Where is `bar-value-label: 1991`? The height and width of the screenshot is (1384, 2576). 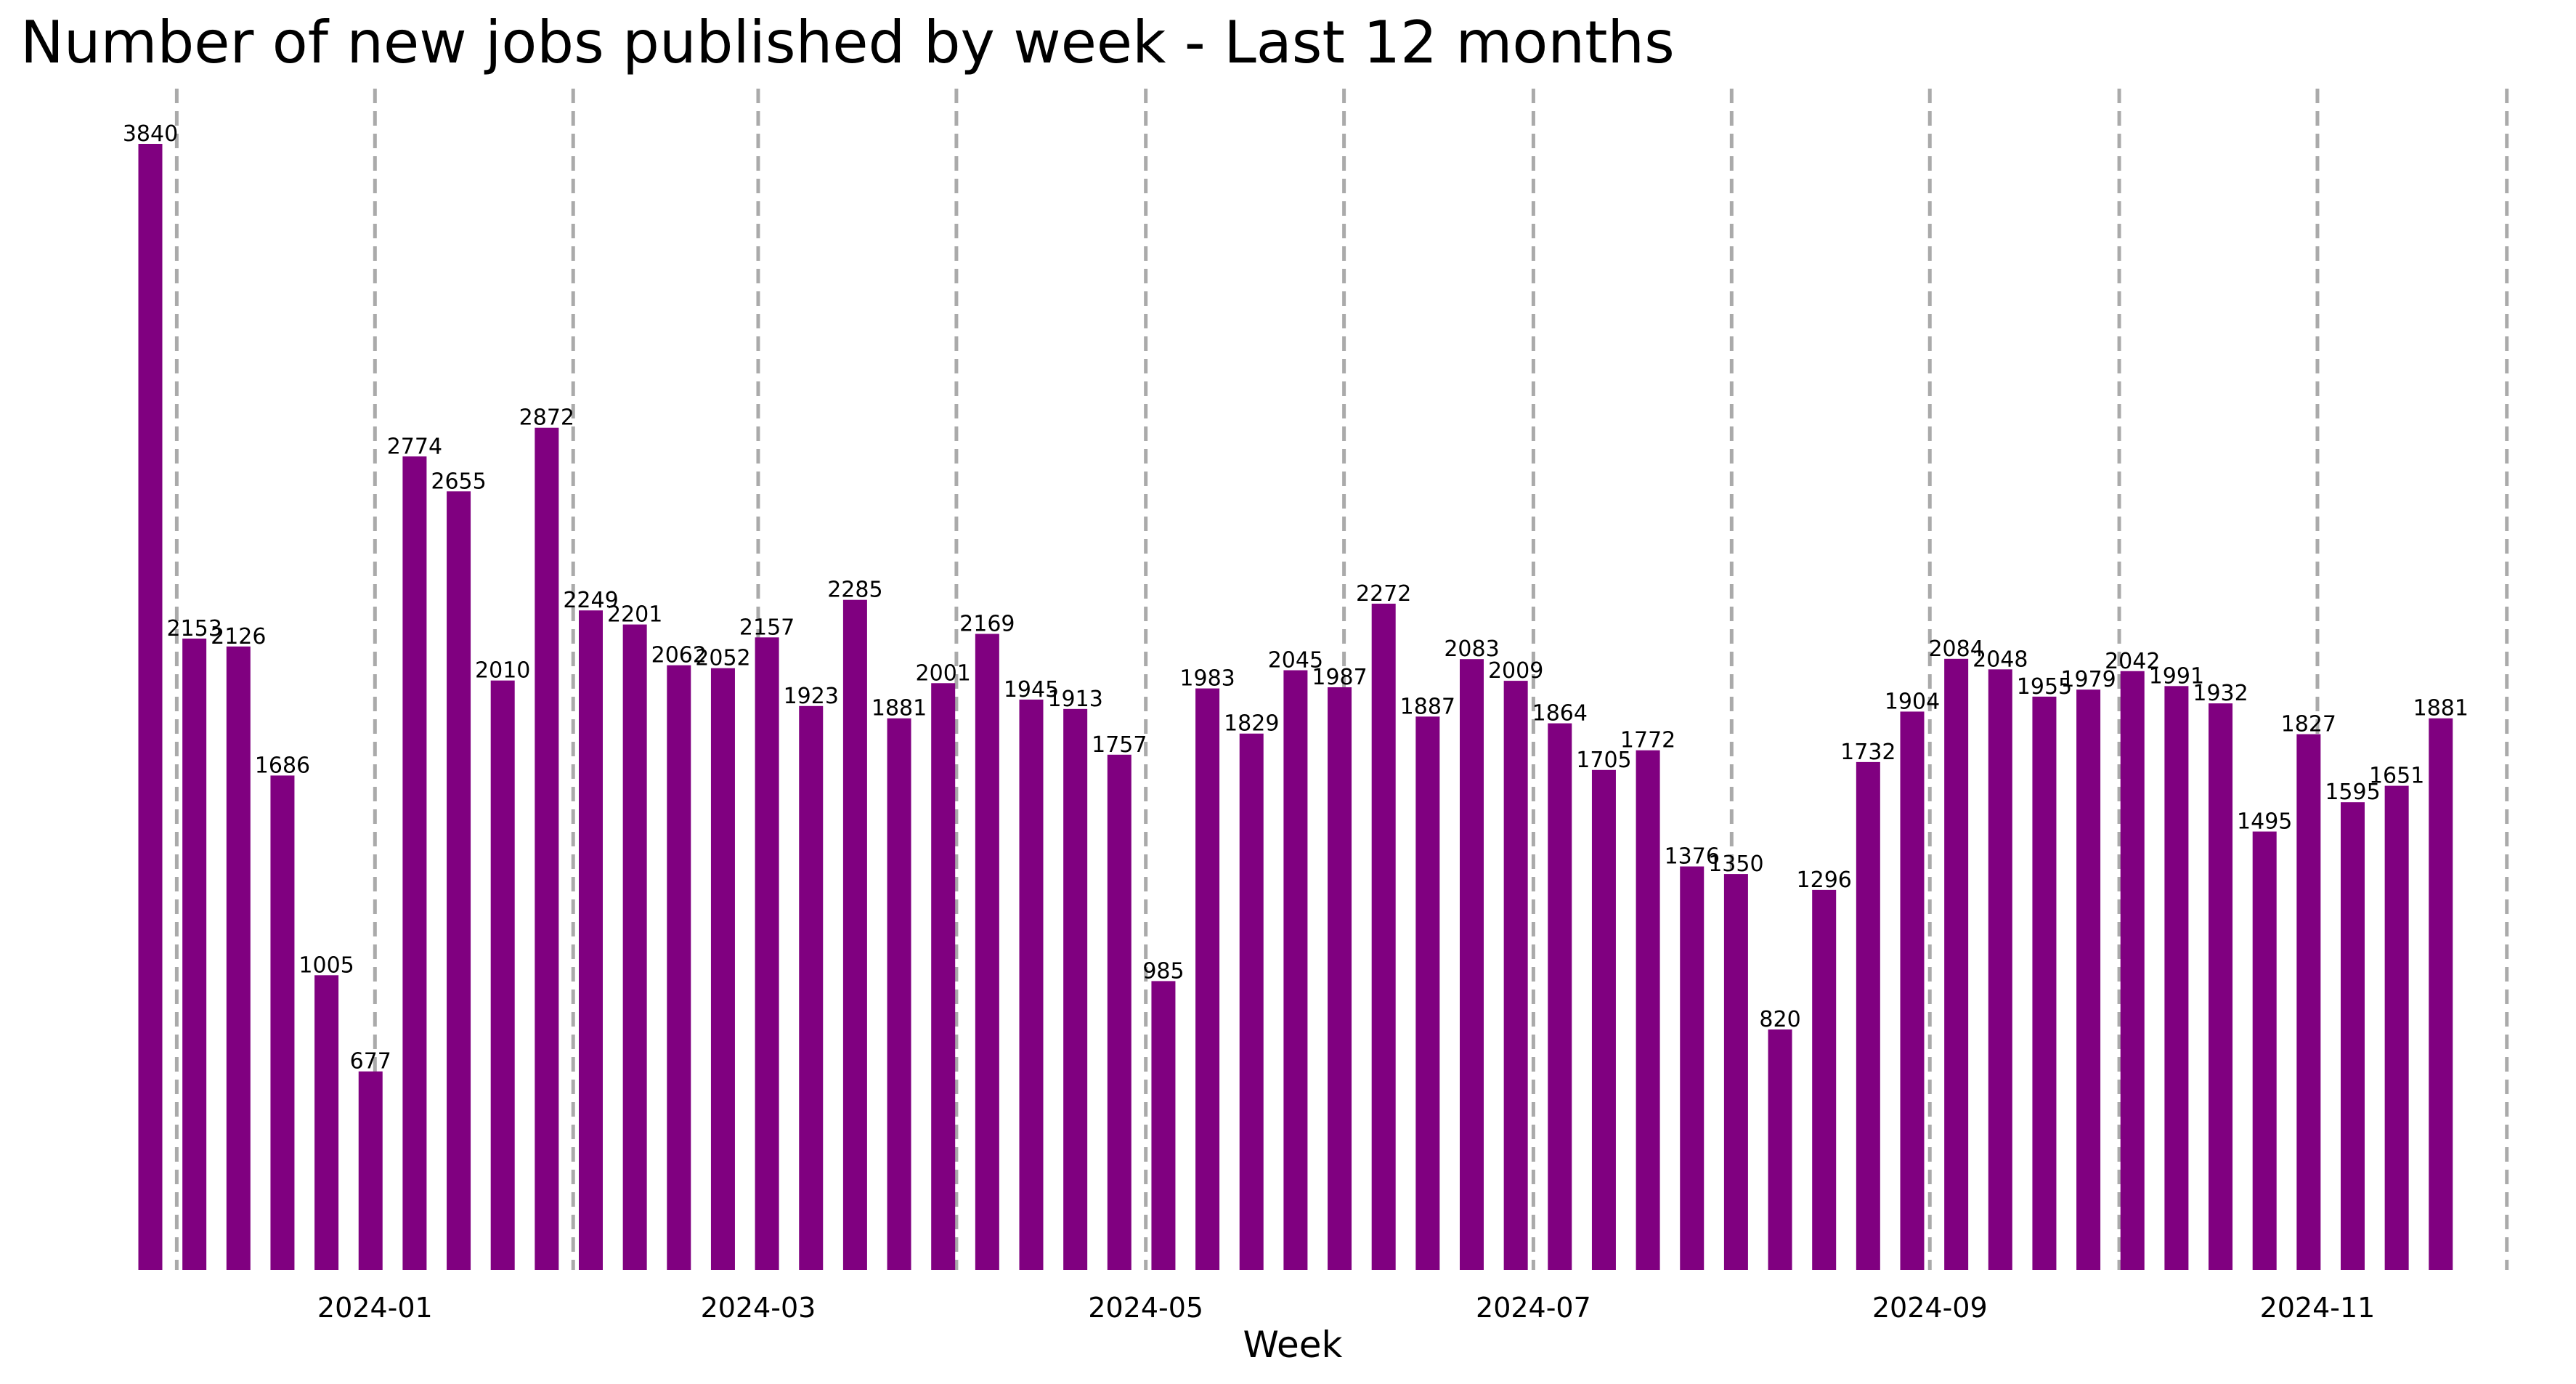 bar-value-label: 1991 is located at coordinates (2176, 676).